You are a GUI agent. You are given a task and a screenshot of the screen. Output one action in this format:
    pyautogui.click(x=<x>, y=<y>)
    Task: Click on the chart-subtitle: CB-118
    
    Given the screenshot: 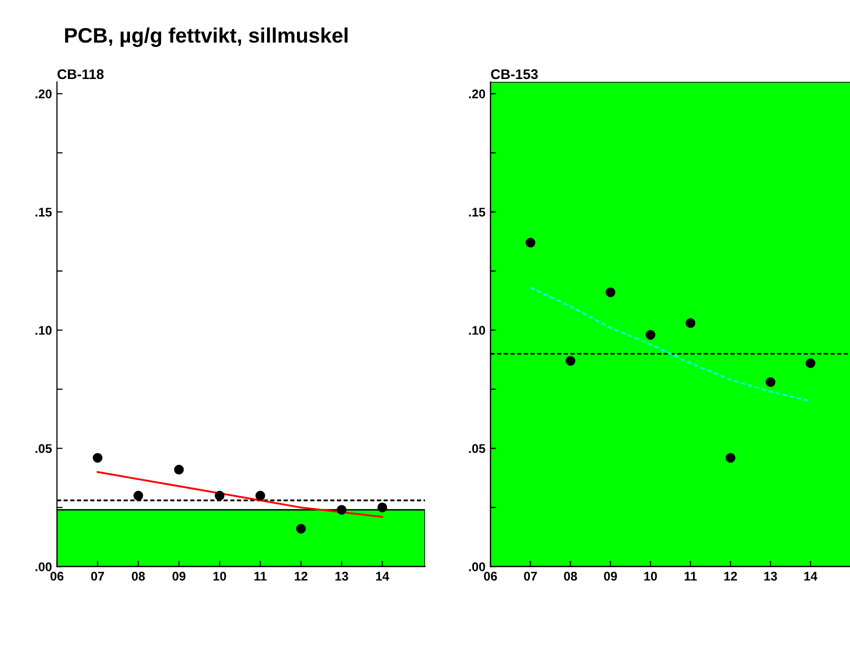 What is the action you would take?
    pyautogui.click(x=81, y=74)
    